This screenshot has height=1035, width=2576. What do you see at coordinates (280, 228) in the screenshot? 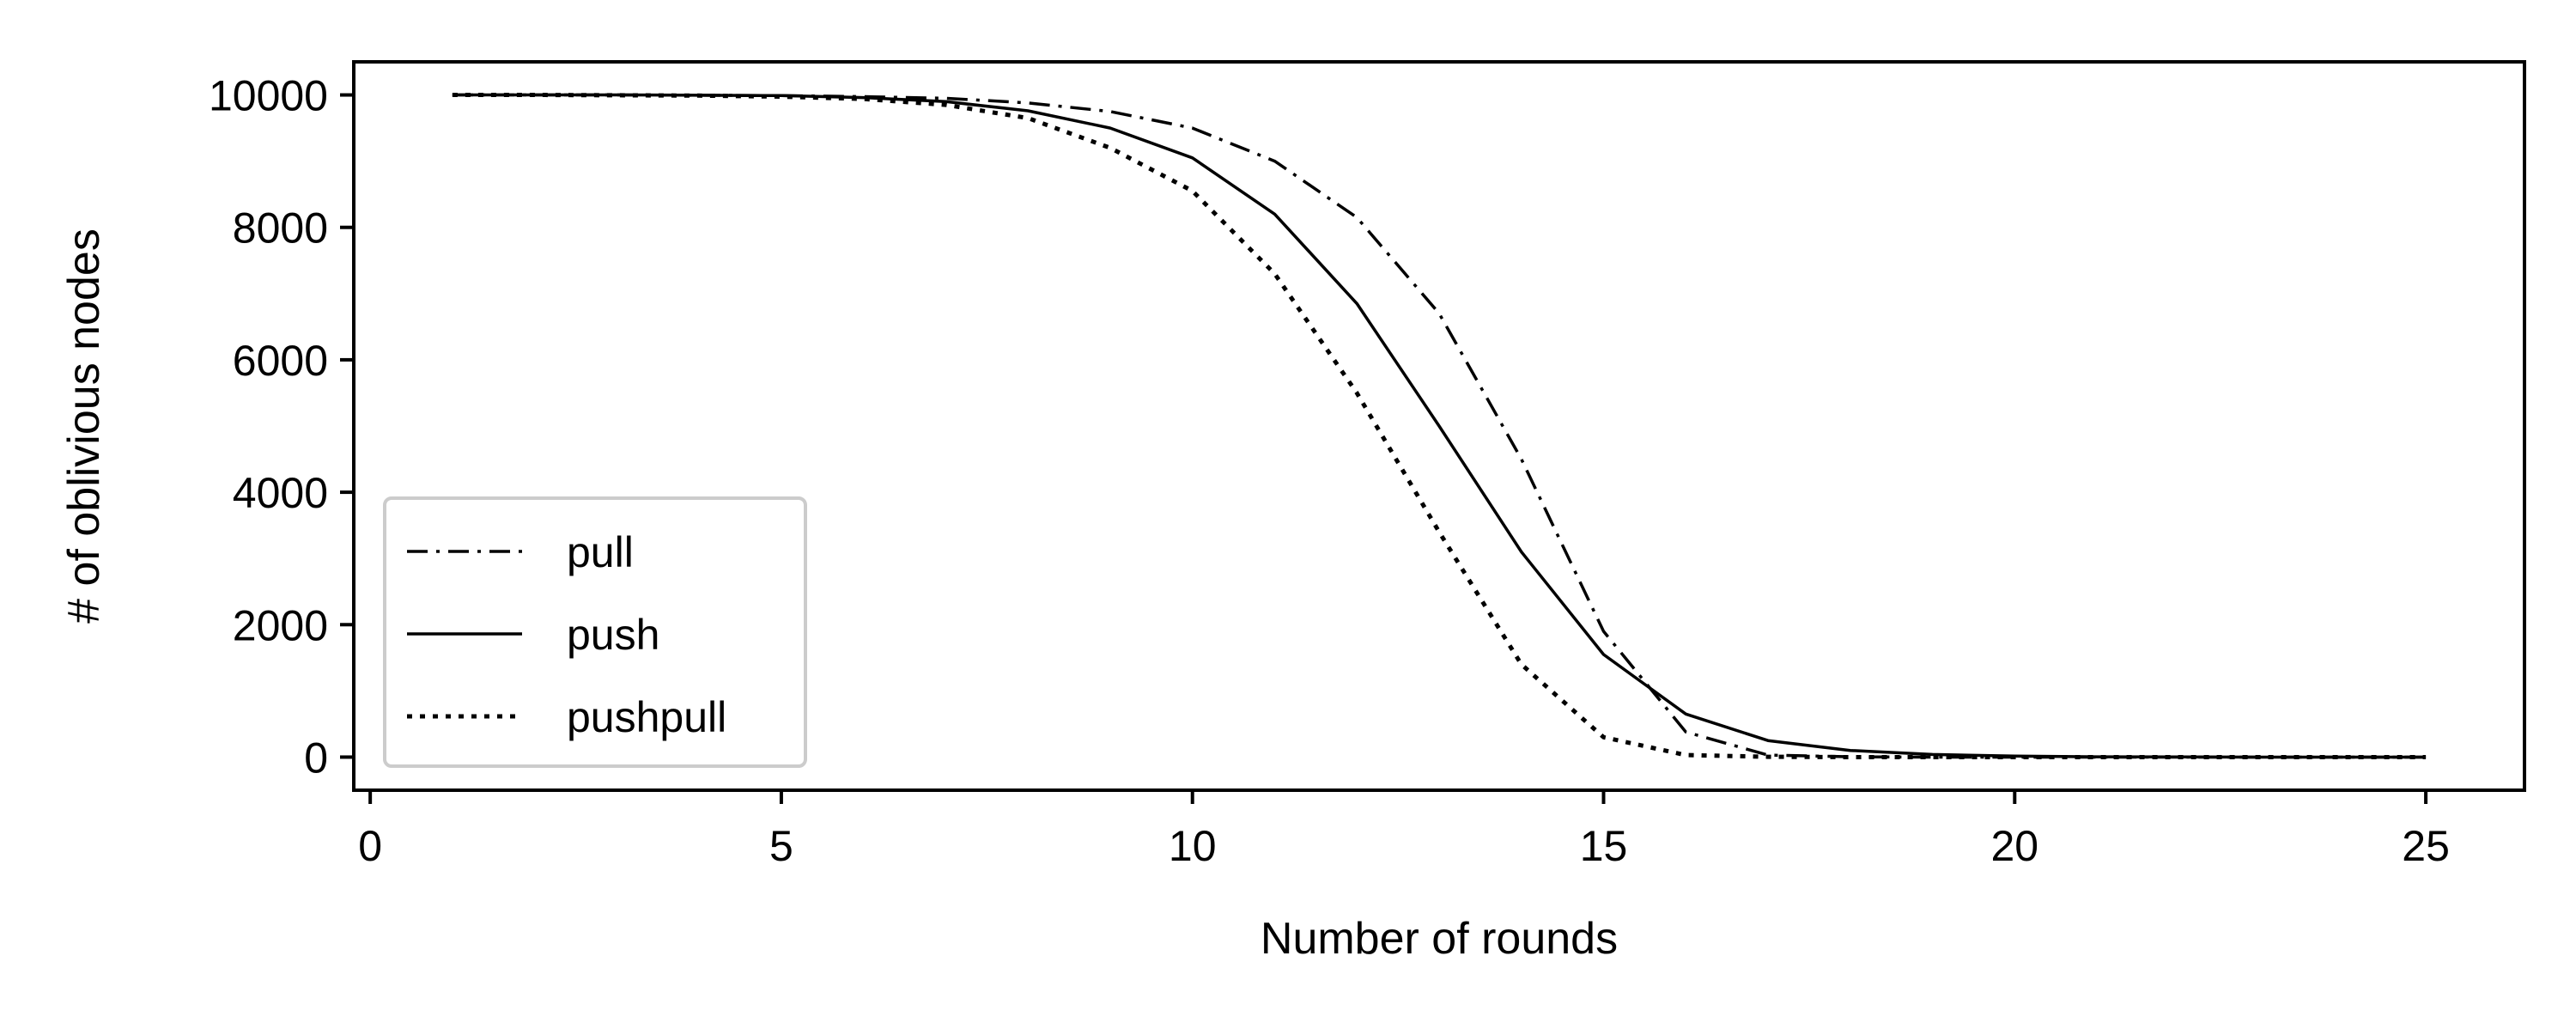
I see `y-tick-label: 8000` at bounding box center [280, 228].